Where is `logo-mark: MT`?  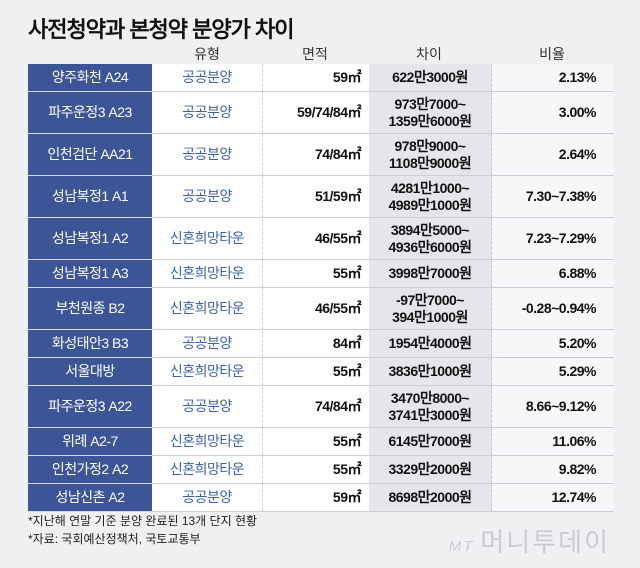
logo-mark: MT is located at coordinates (461, 546).